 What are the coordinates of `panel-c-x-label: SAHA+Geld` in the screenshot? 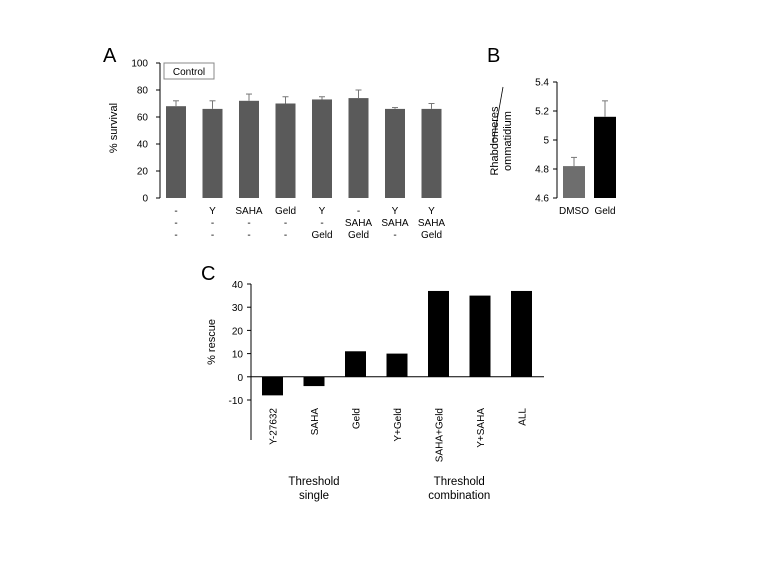 It's located at (440, 435).